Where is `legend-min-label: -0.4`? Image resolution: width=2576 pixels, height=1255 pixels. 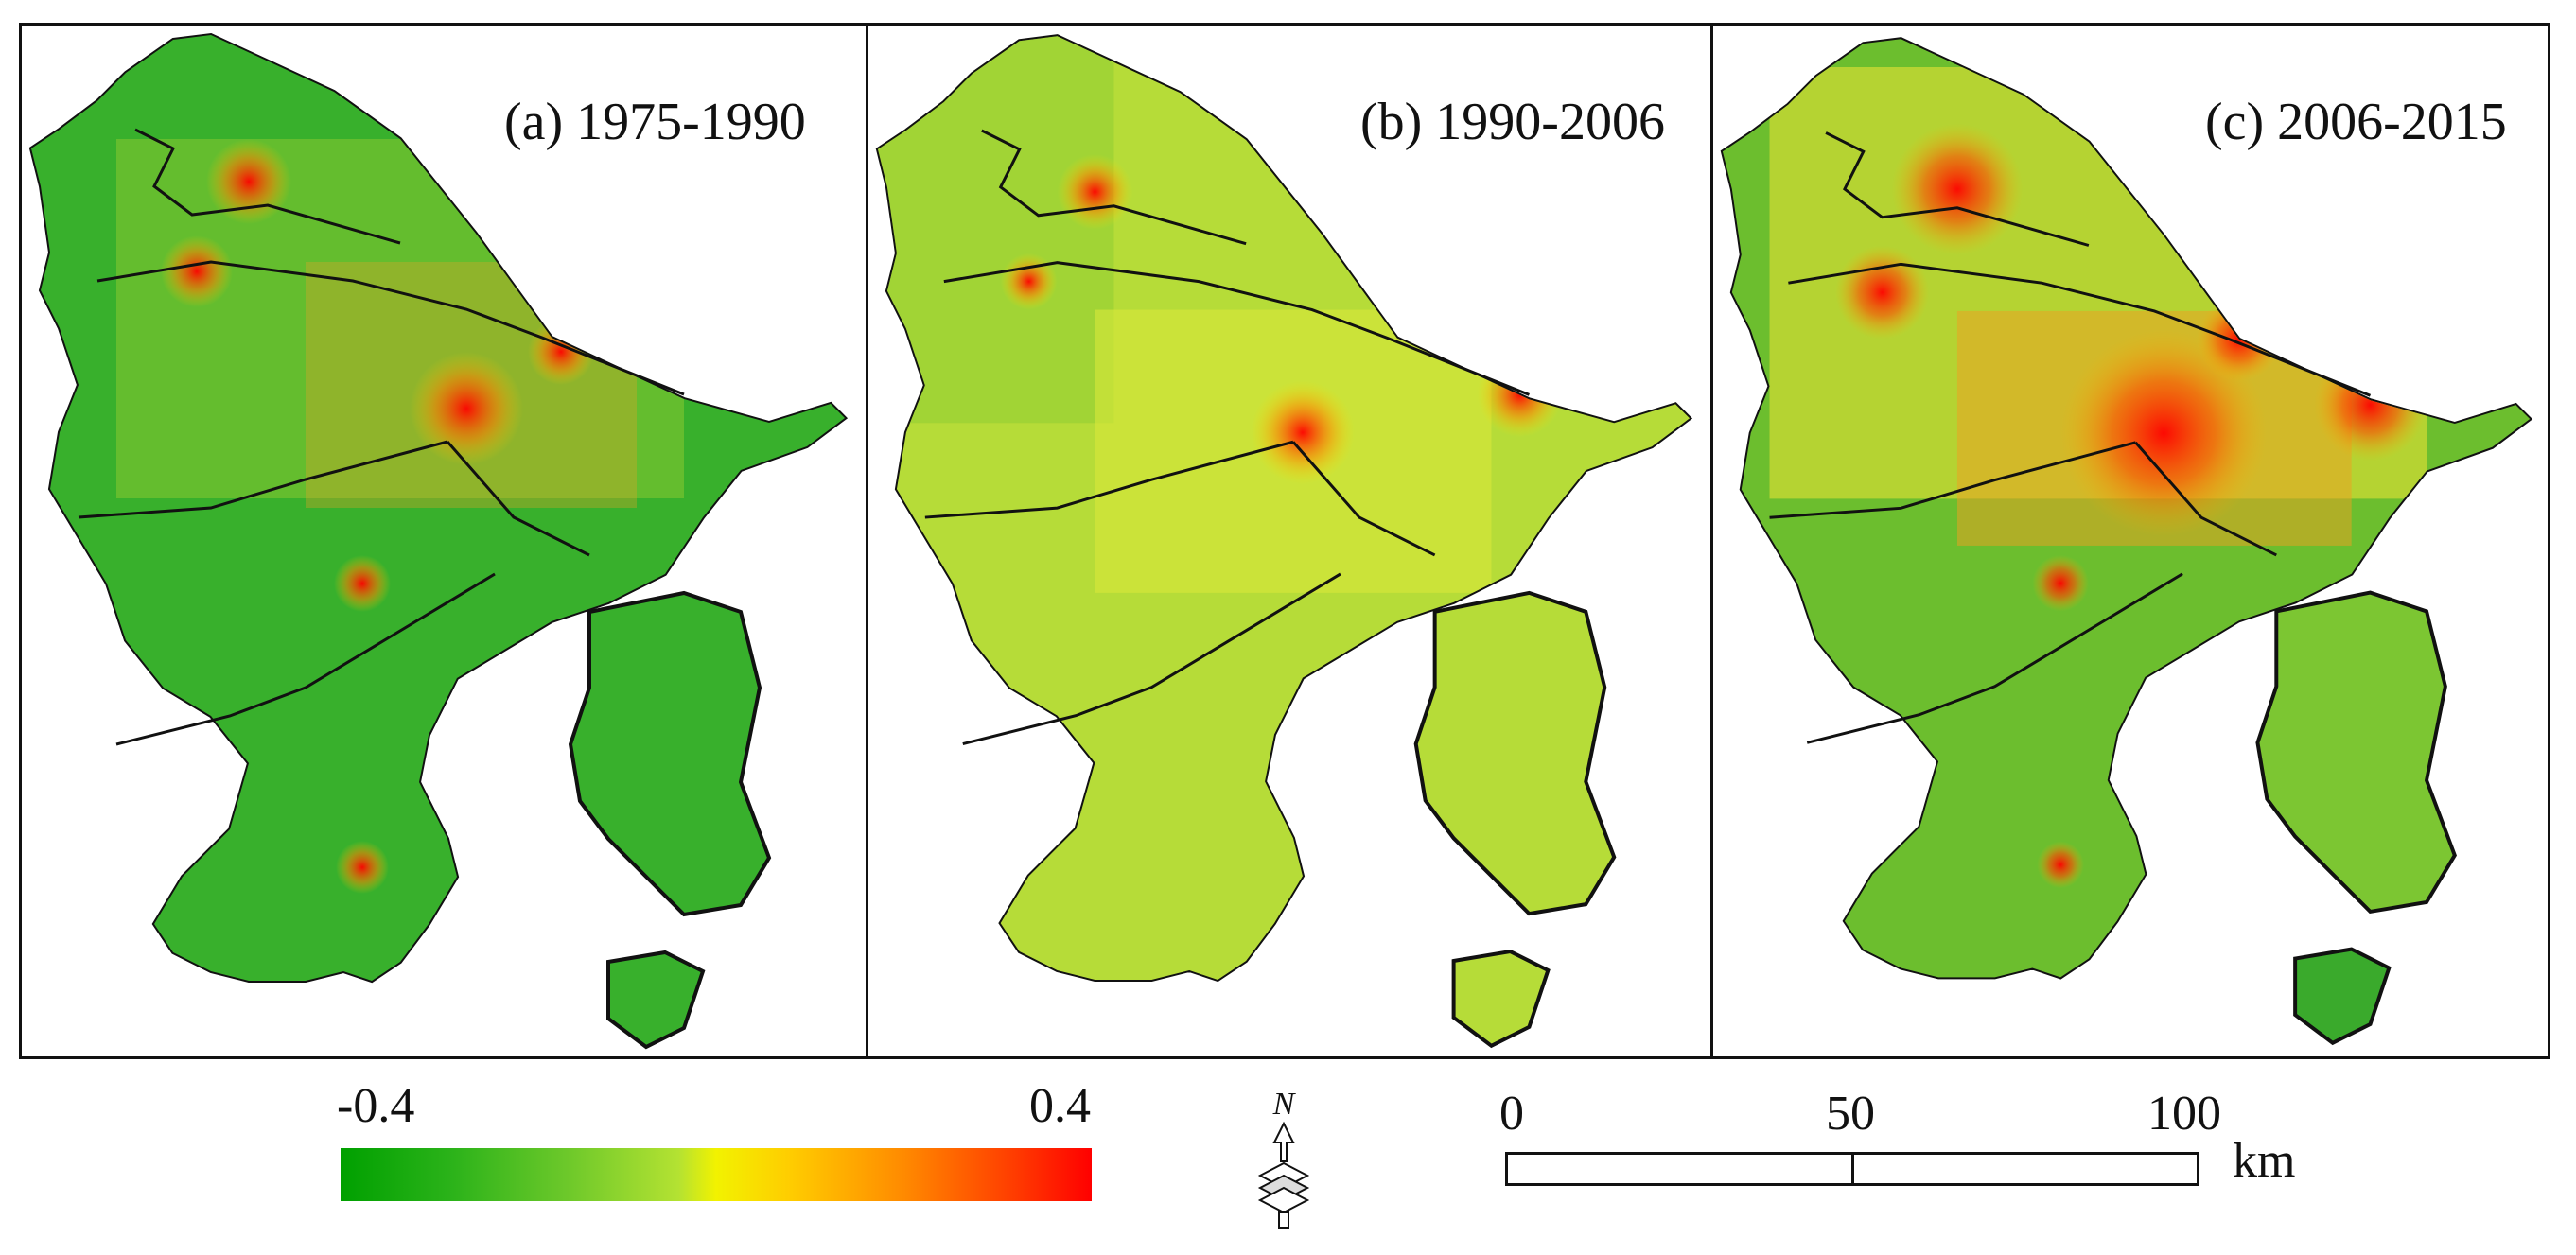 legend-min-label: -0.4 is located at coordinates (376, 1106).